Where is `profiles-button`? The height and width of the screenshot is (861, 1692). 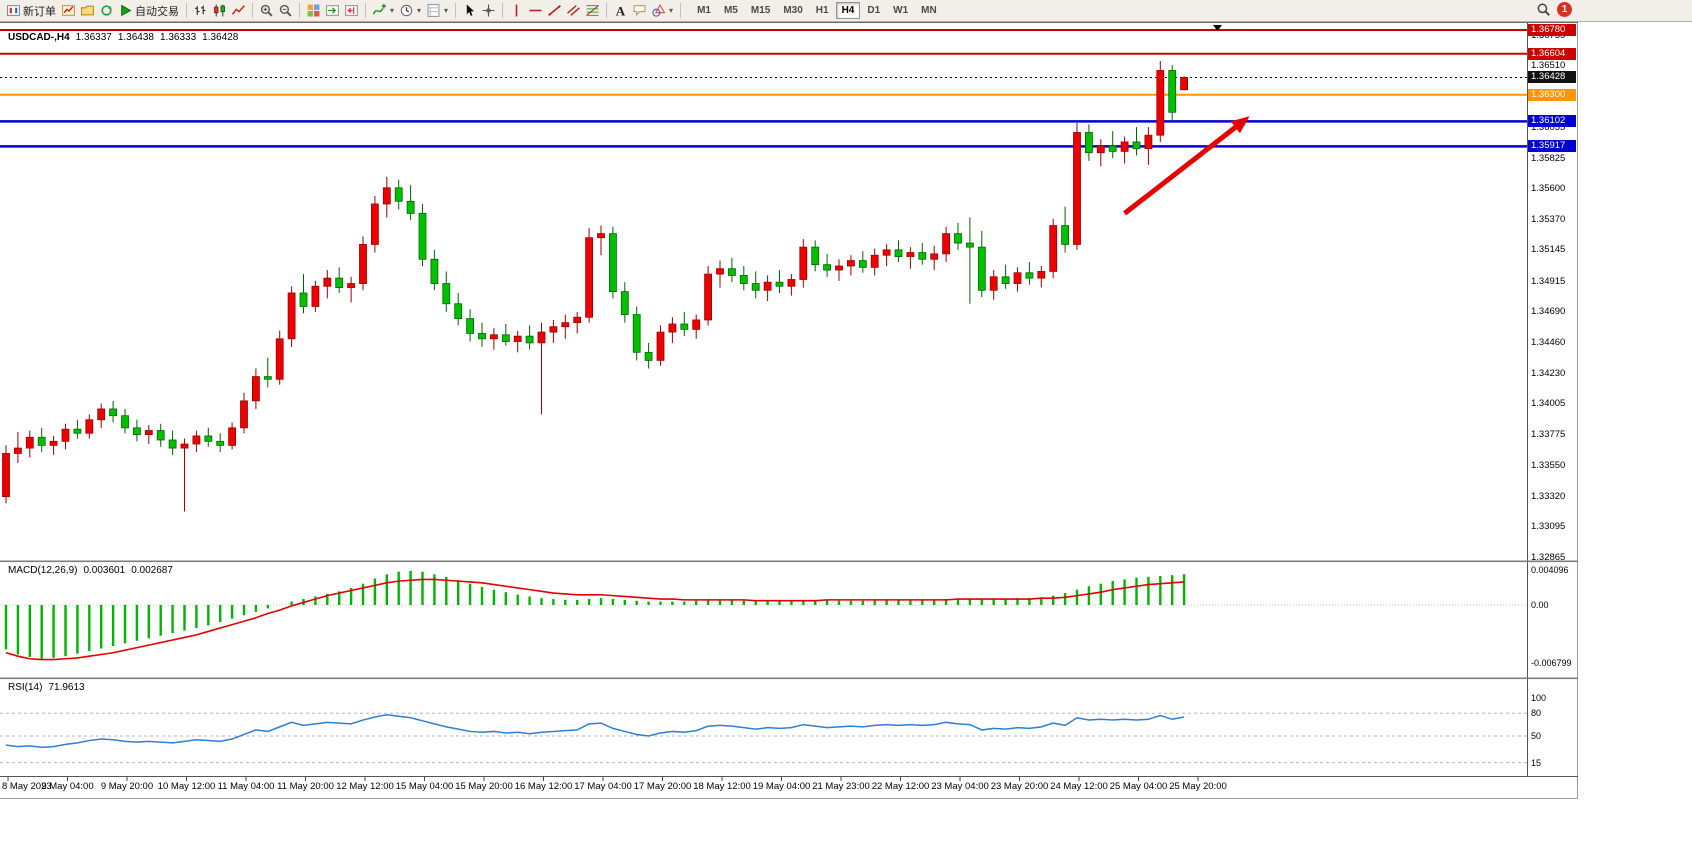
profiles-button is located at coordinates (87, 11).